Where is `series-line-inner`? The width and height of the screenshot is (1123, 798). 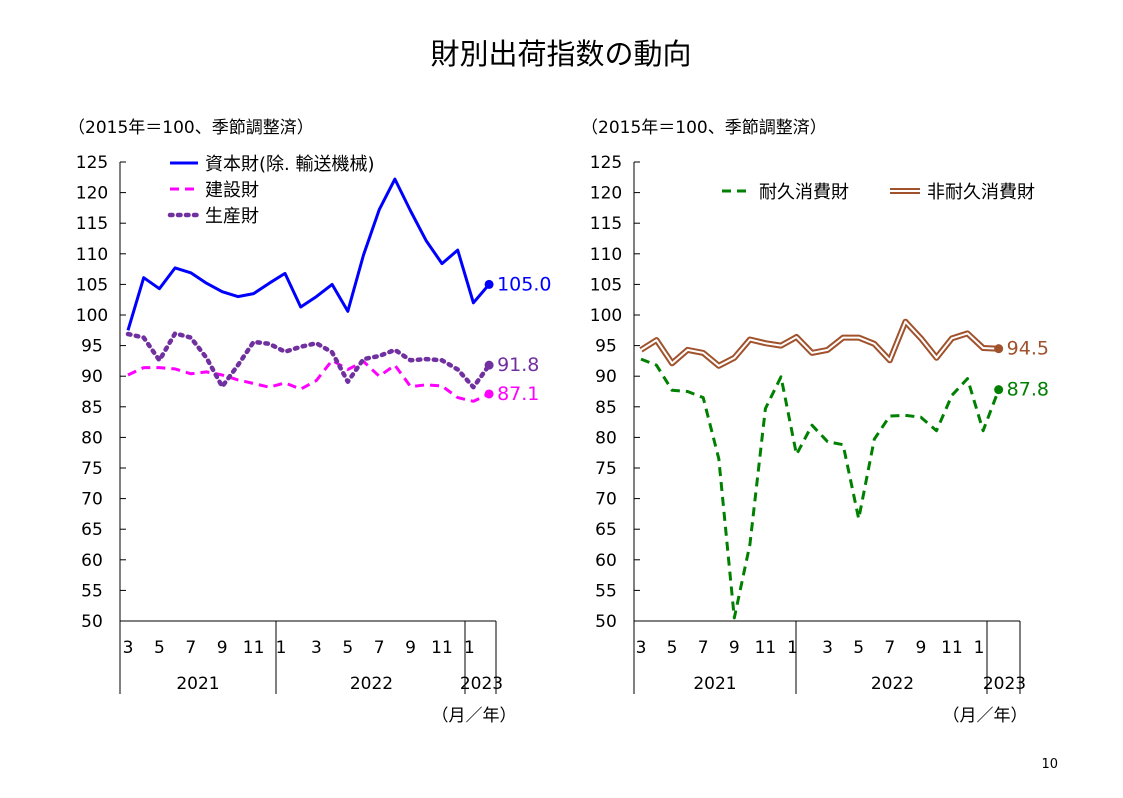
series-line-inner is located at coordinates (819, 343).